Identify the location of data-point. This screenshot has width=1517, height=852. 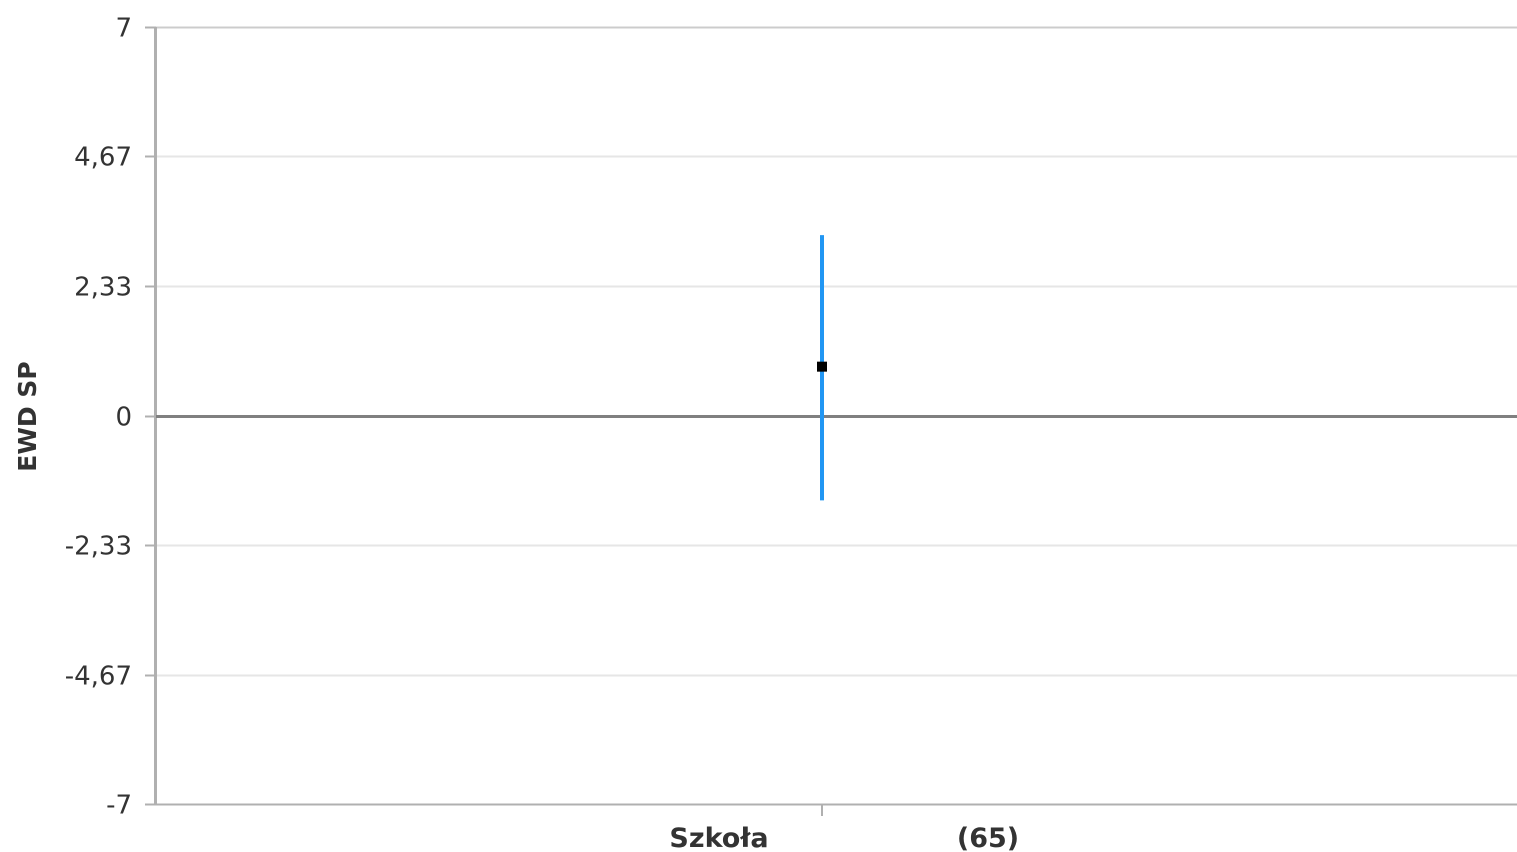
(822, 366).